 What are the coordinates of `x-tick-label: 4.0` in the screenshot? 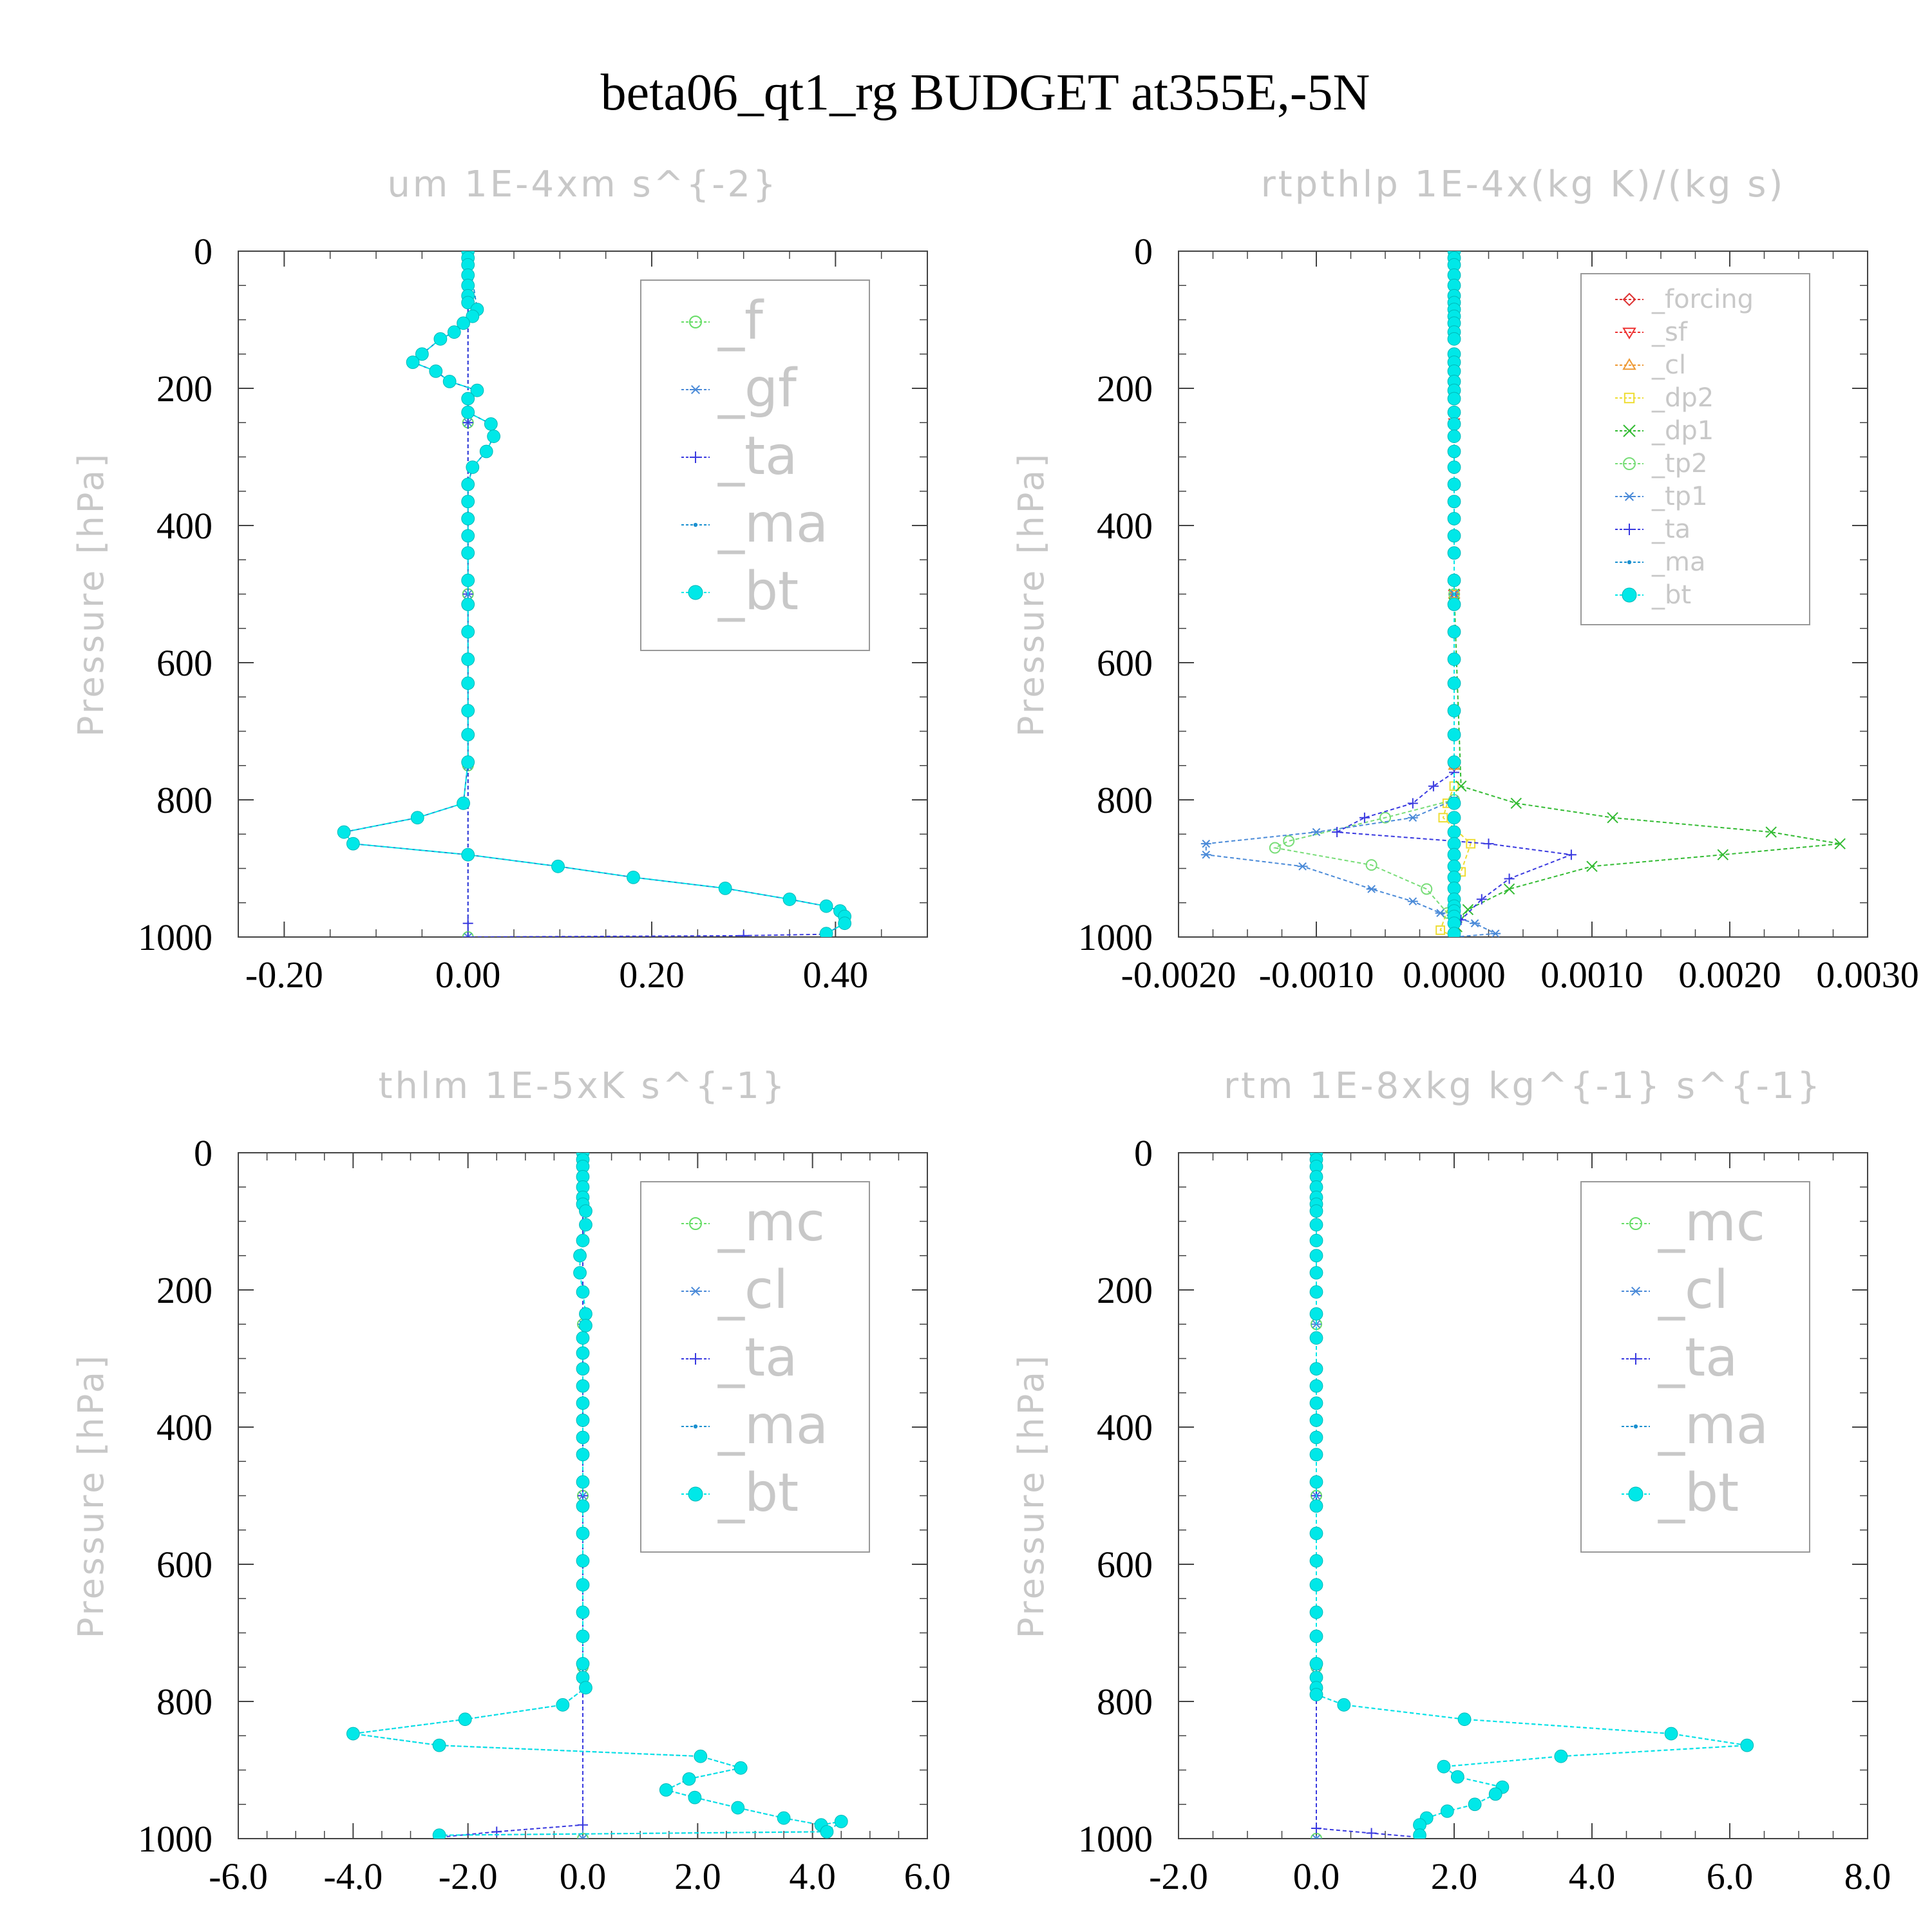 It's located at (813, 1876).